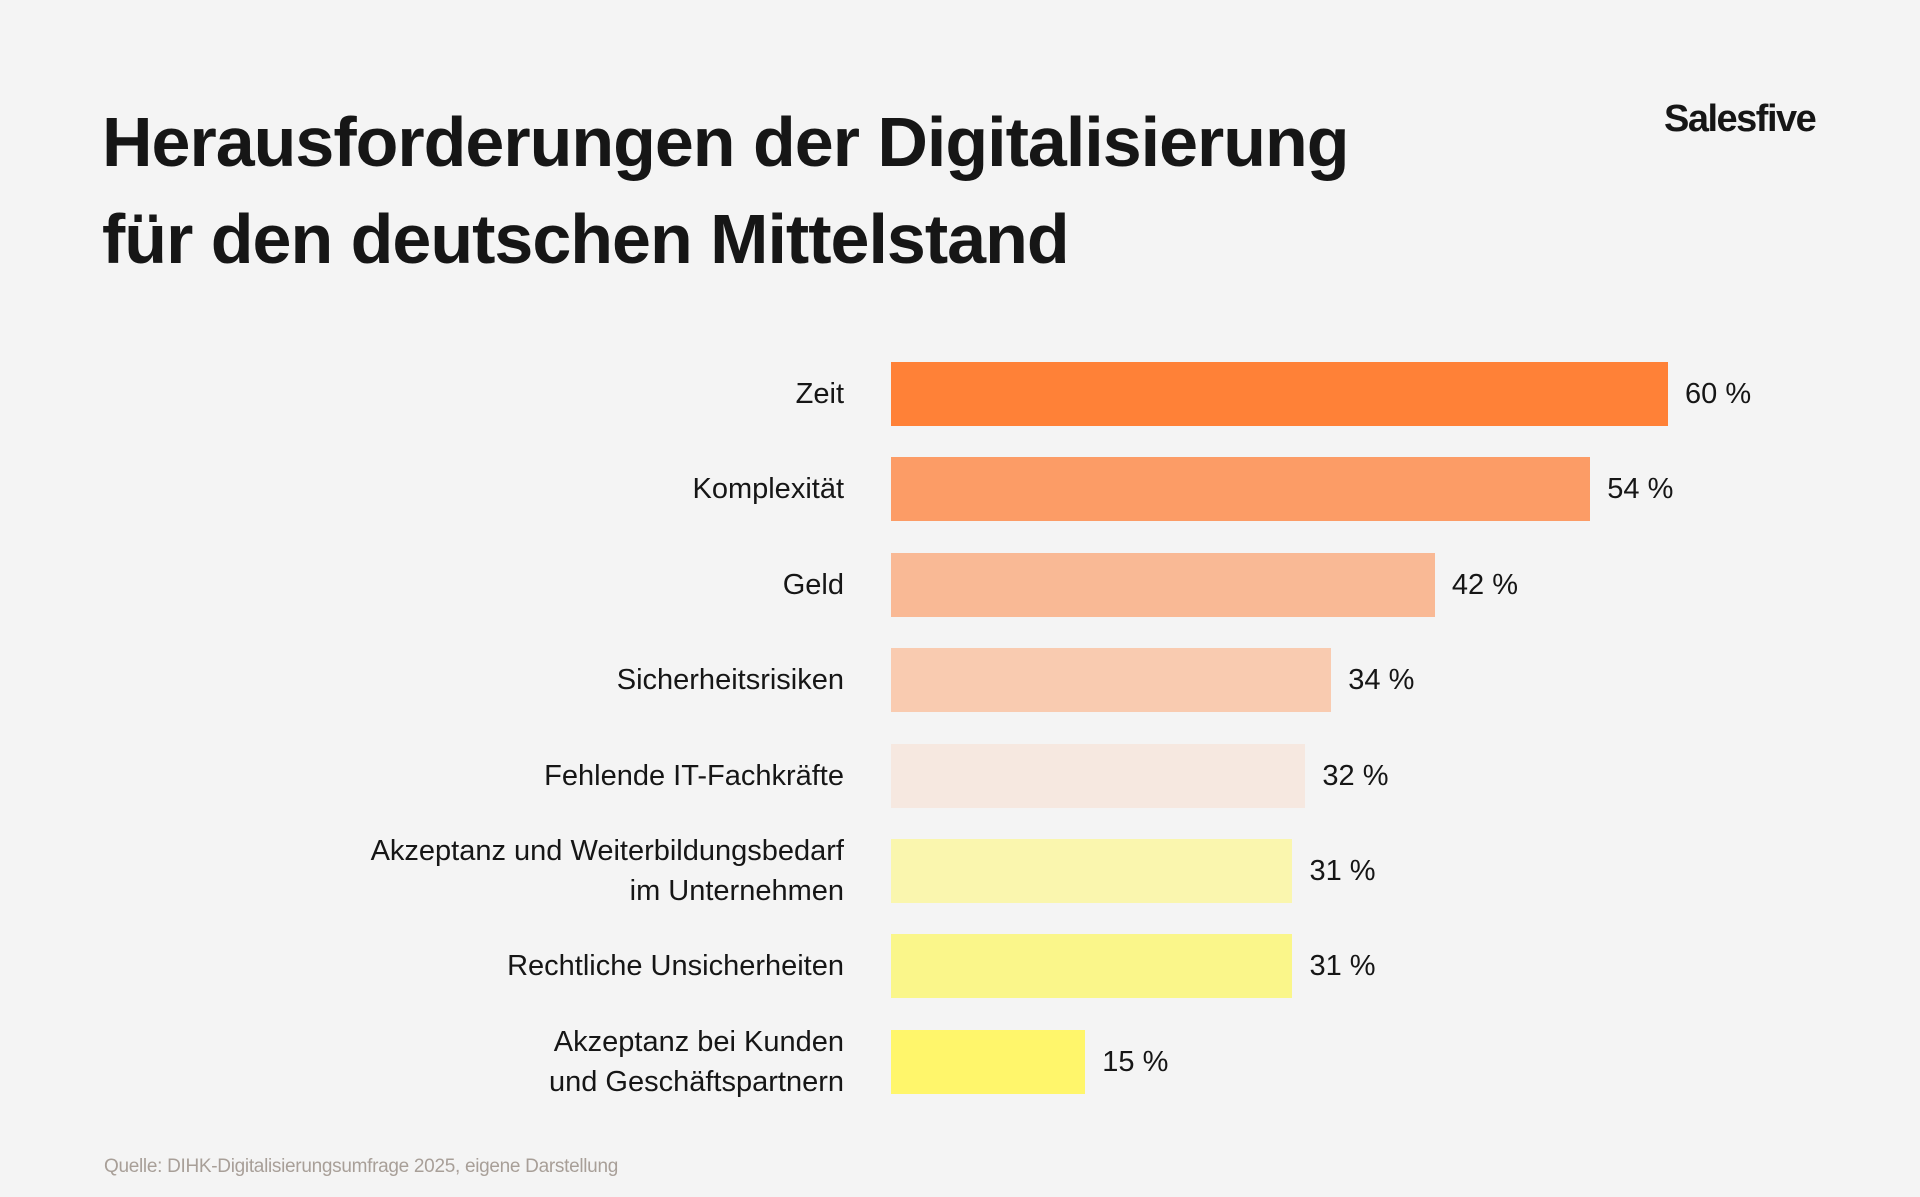 This screenshot has height=1197, width=1920. Describe the element at coordinates (1640, 489) in the screenshot. I see `value-label: 54 %` at that location.